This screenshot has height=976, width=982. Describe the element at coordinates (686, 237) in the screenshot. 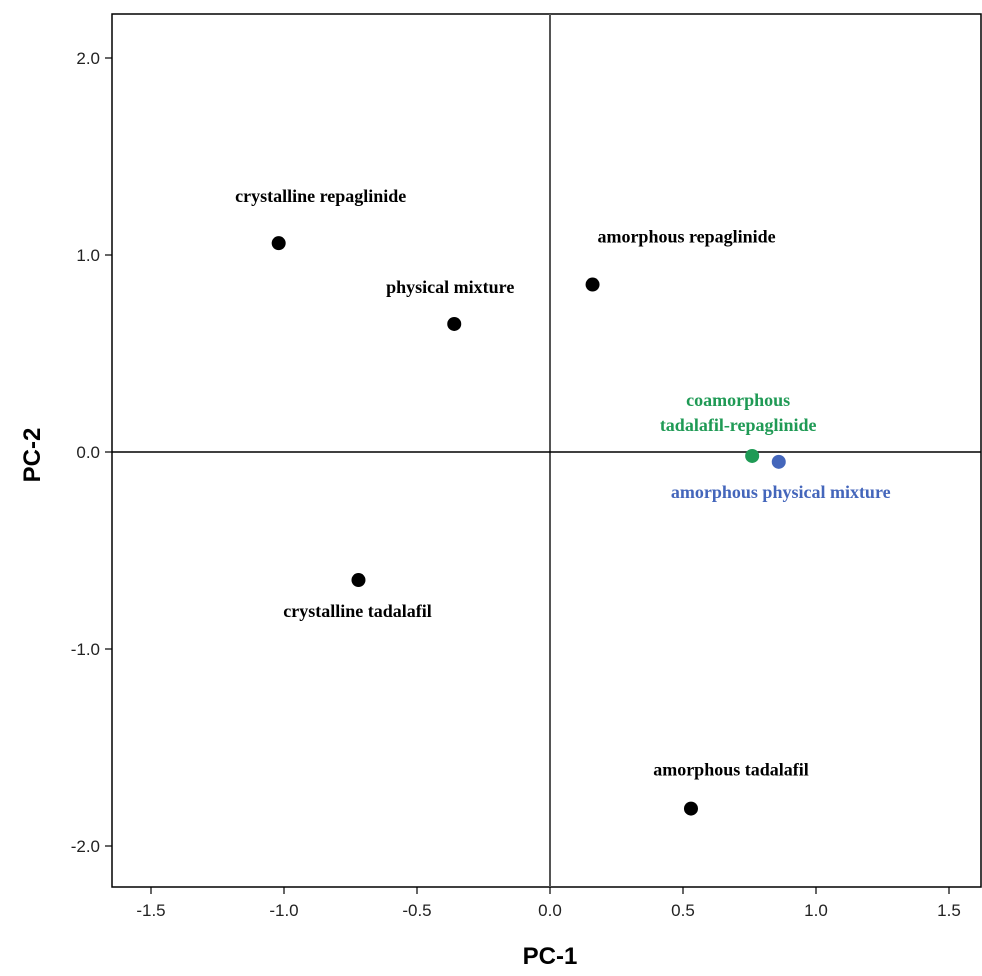

I see `point-label: amorphous repaglinide` at that location.